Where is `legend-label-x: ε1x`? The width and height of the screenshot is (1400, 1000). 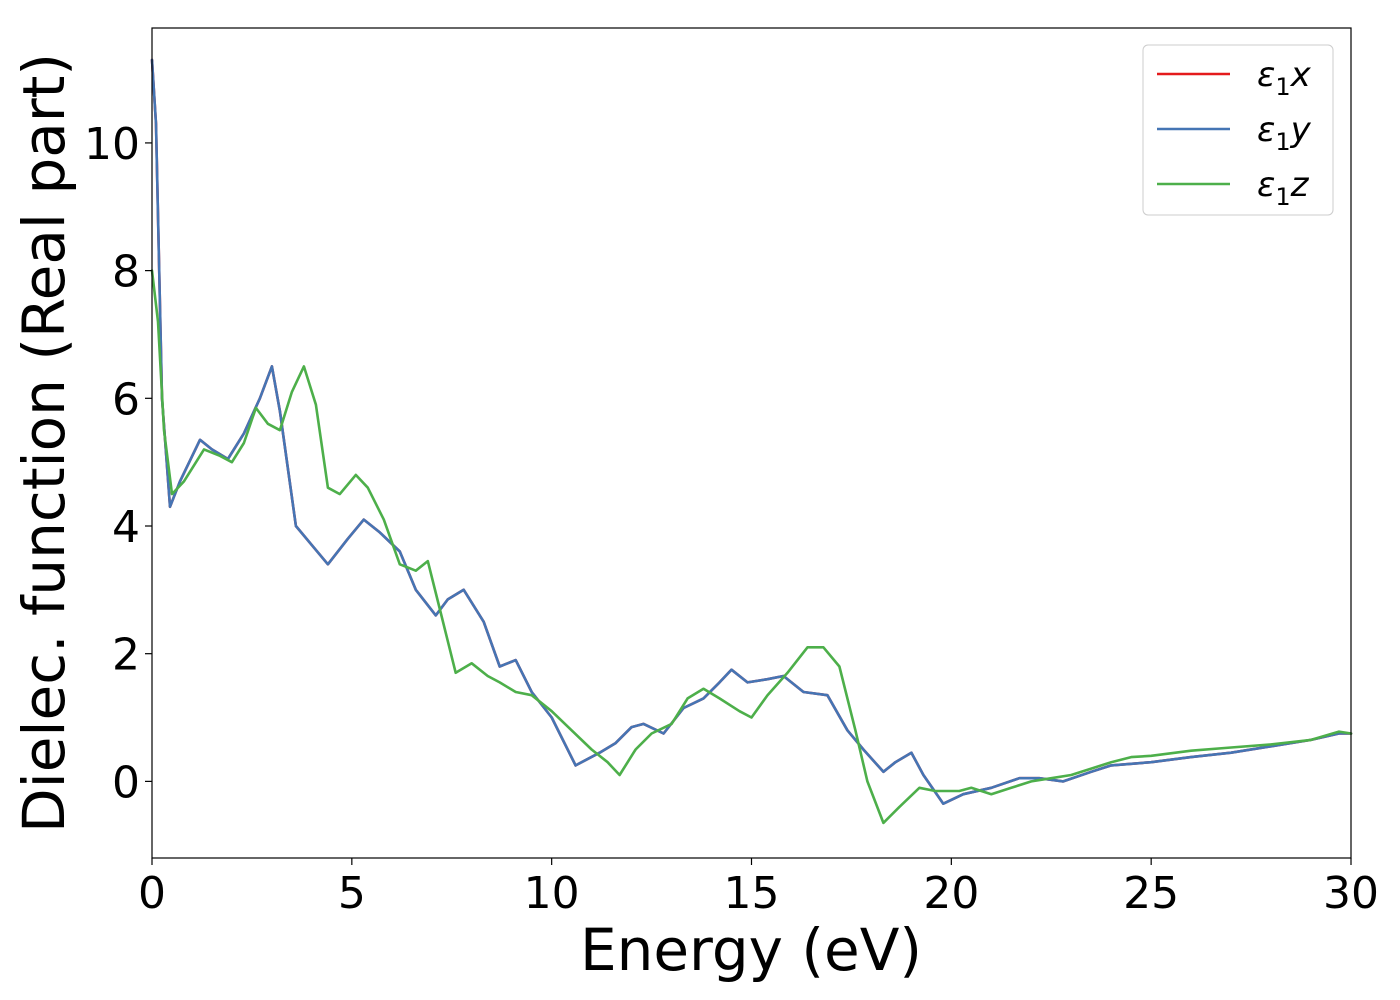
legend-label-x: ε1x is located at coordinates (1284, 78).